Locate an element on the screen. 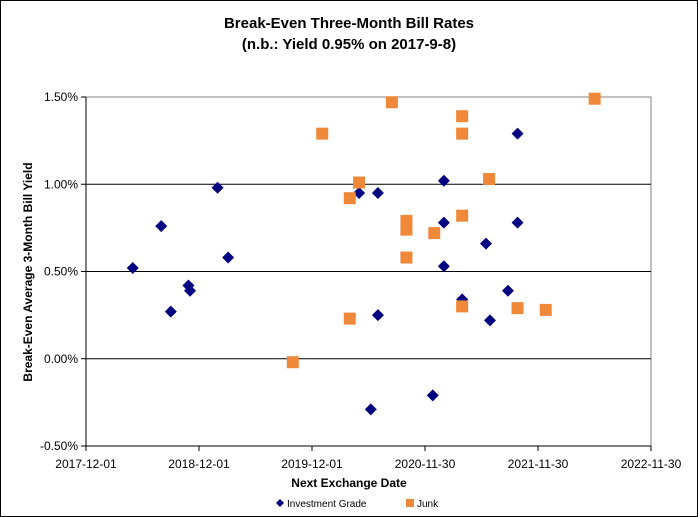 The image size is (698, 517). y-tick-label: 0.50% is located at coordinates (61, 272).